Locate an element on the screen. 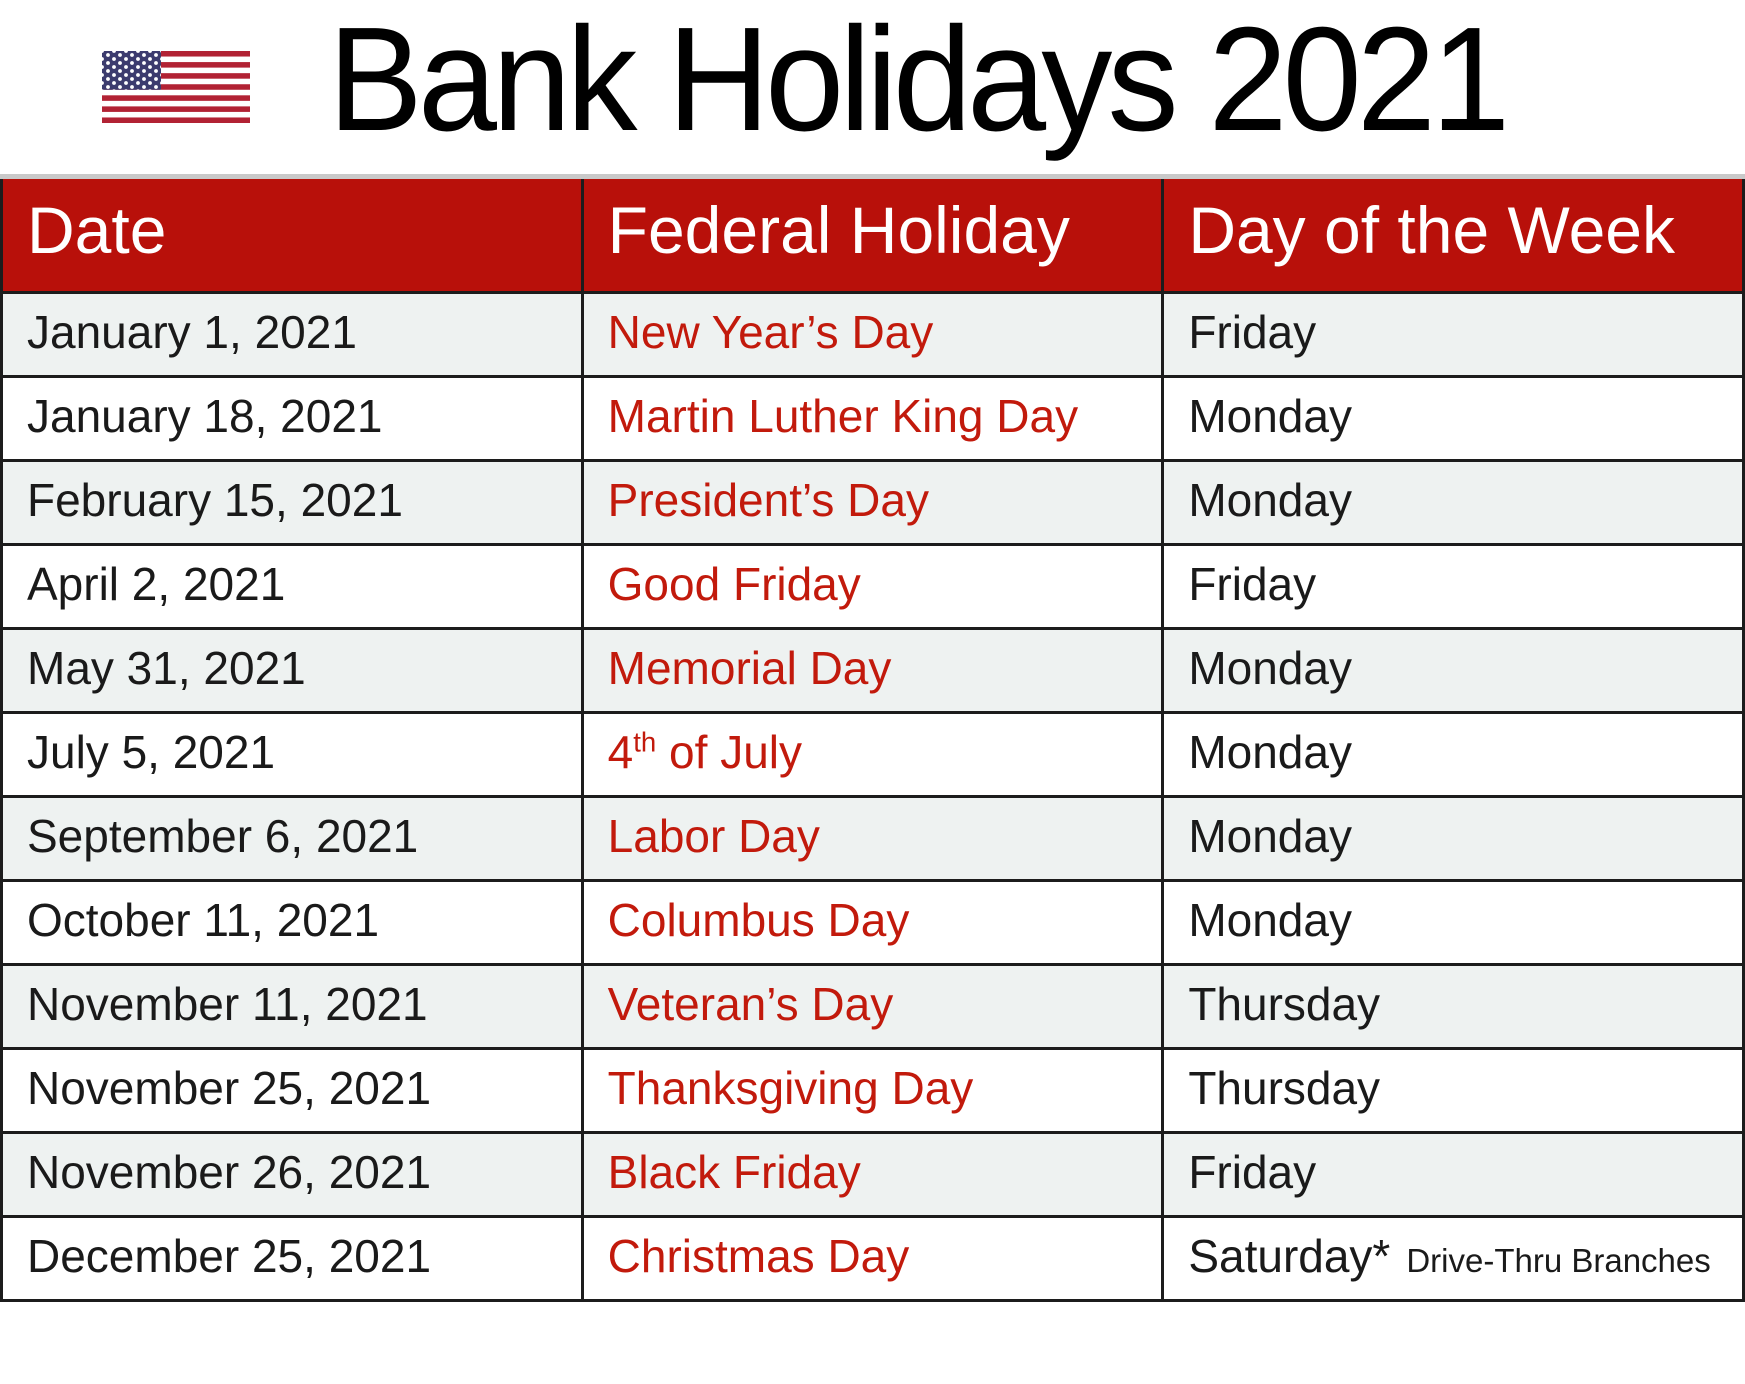  date-cell: January 1, 2021 is located at coordinates (292, 334).